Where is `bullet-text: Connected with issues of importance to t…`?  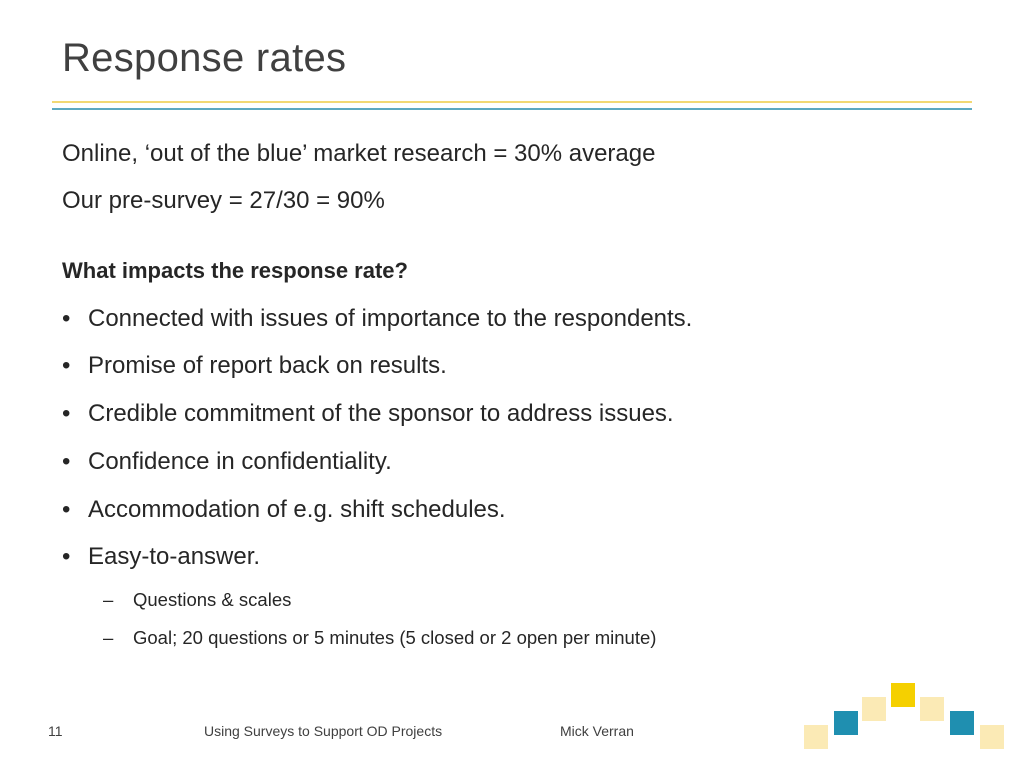
bullet-text: Connected with issues of importance to t… is located at coordinates (390, 318).